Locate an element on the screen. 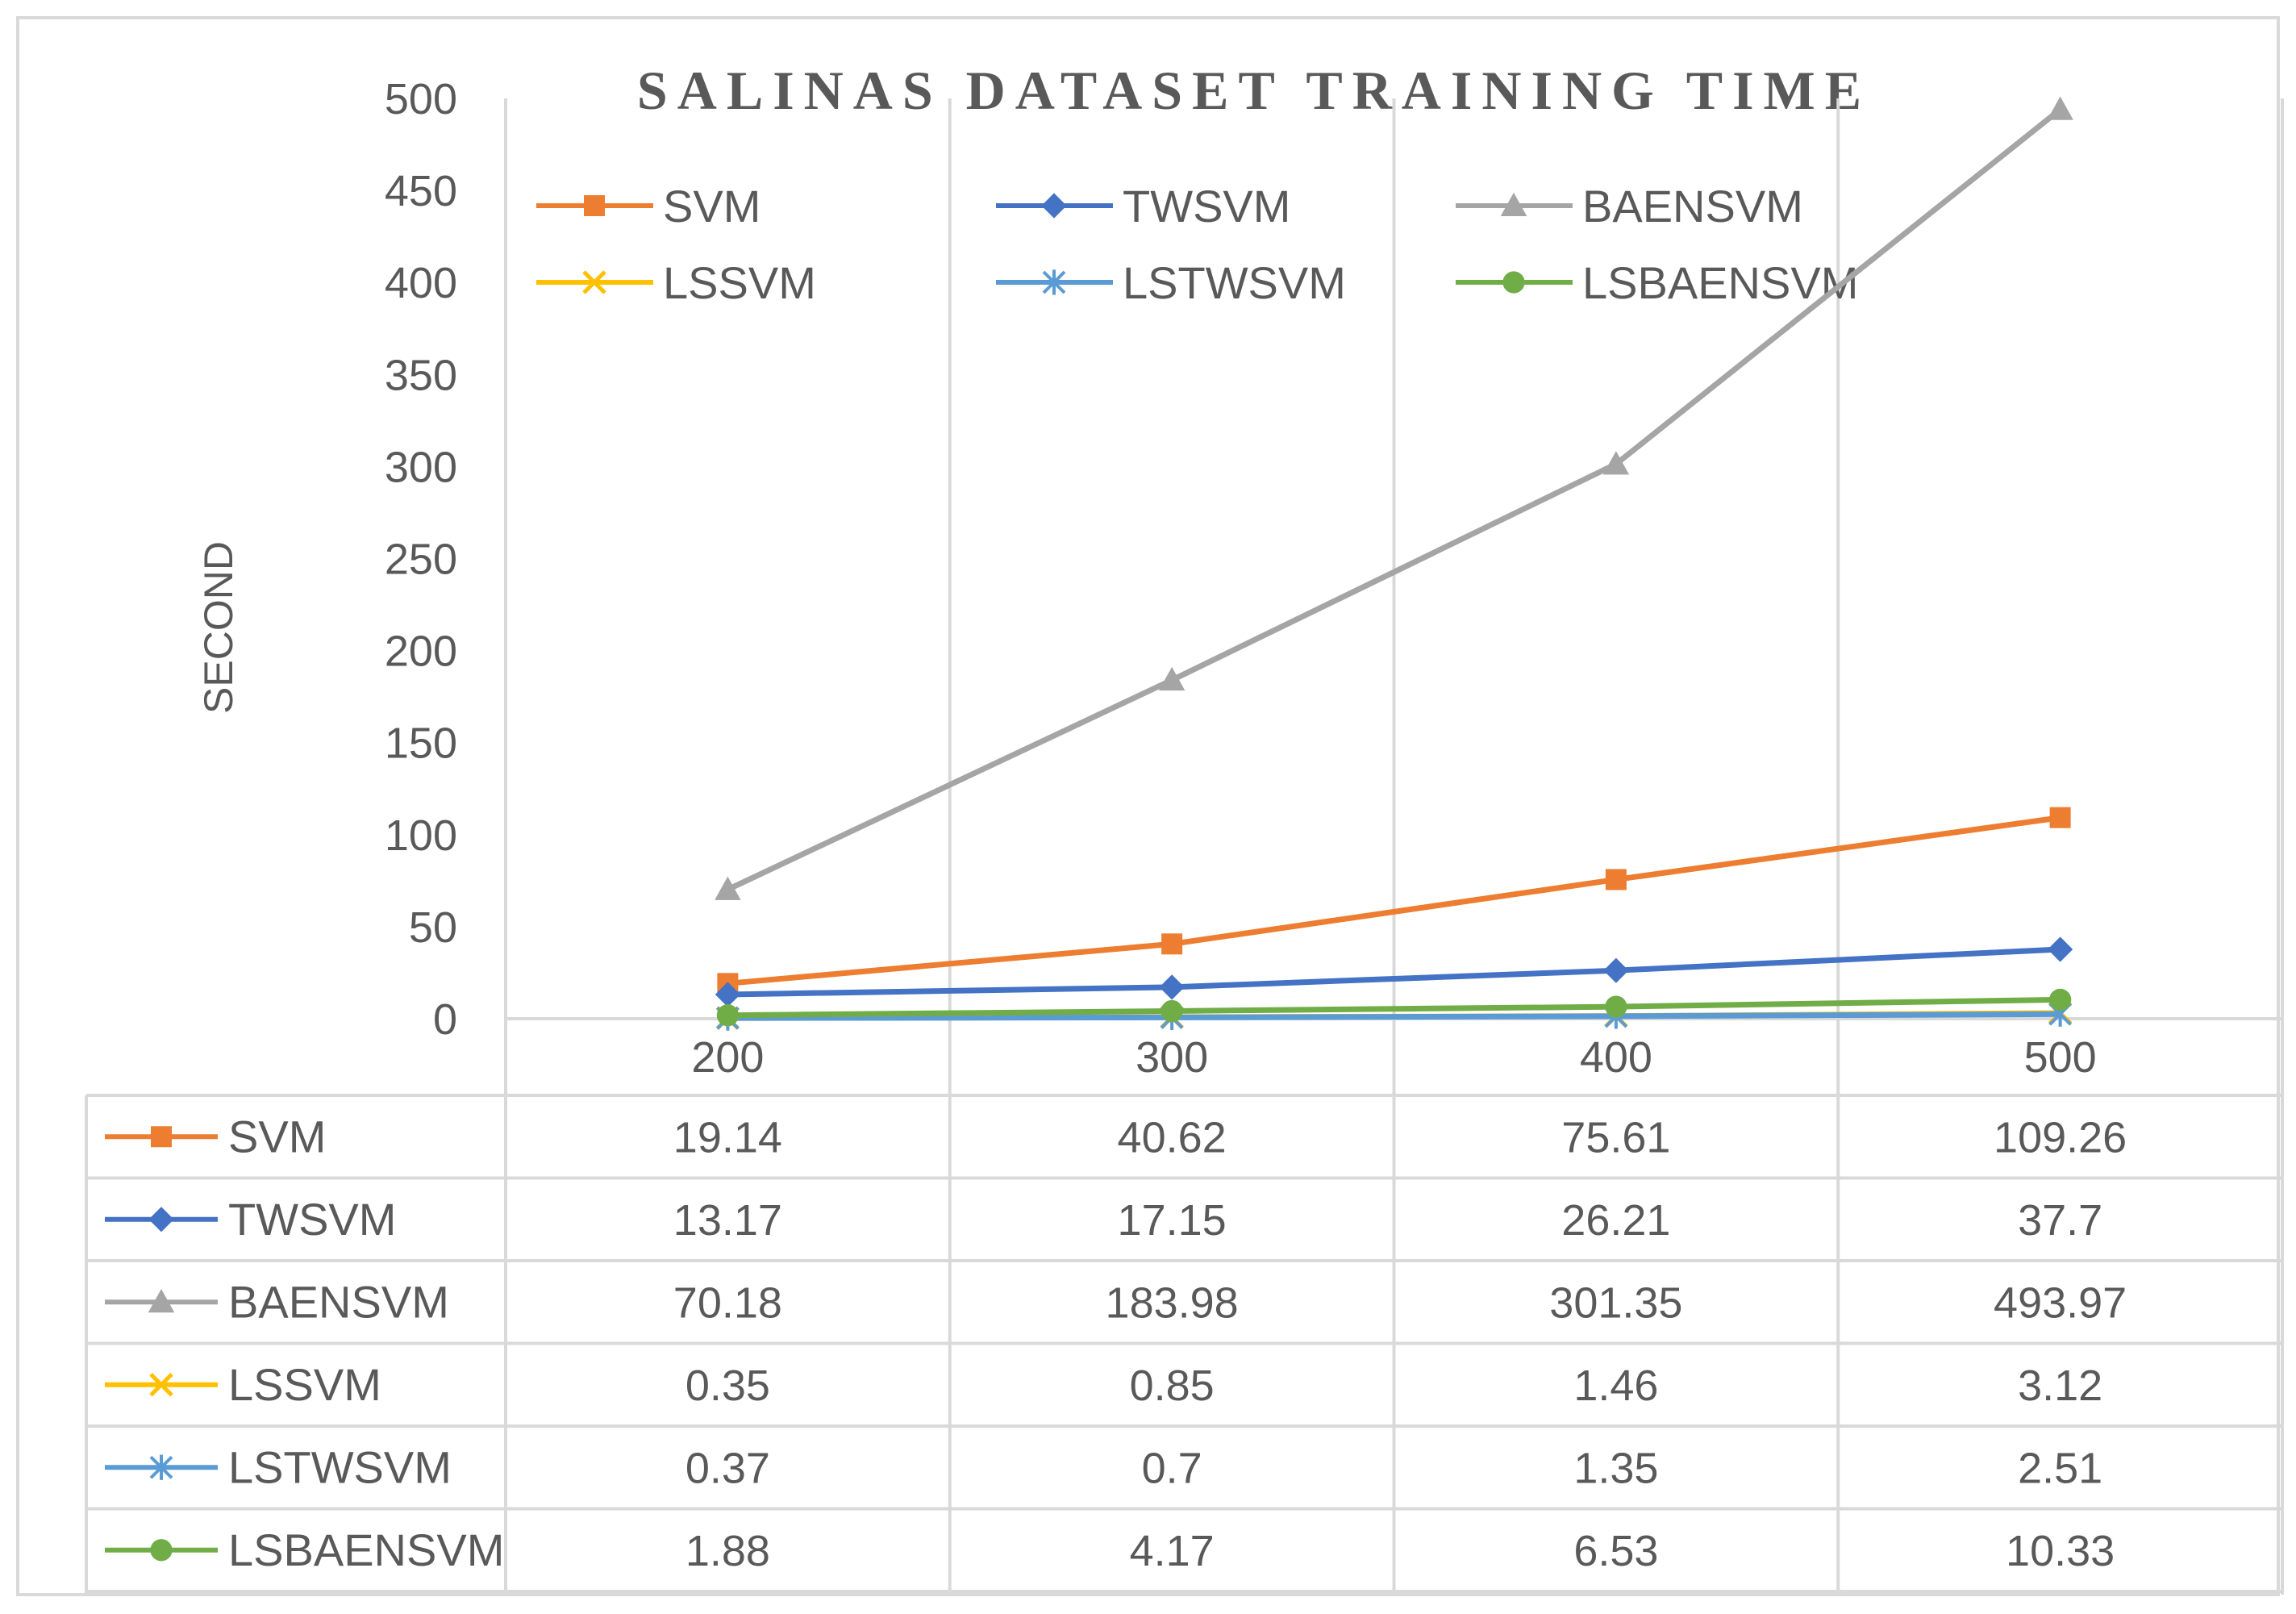  legend-label: LSBAENSVM is located at coordinates (1720, 282).